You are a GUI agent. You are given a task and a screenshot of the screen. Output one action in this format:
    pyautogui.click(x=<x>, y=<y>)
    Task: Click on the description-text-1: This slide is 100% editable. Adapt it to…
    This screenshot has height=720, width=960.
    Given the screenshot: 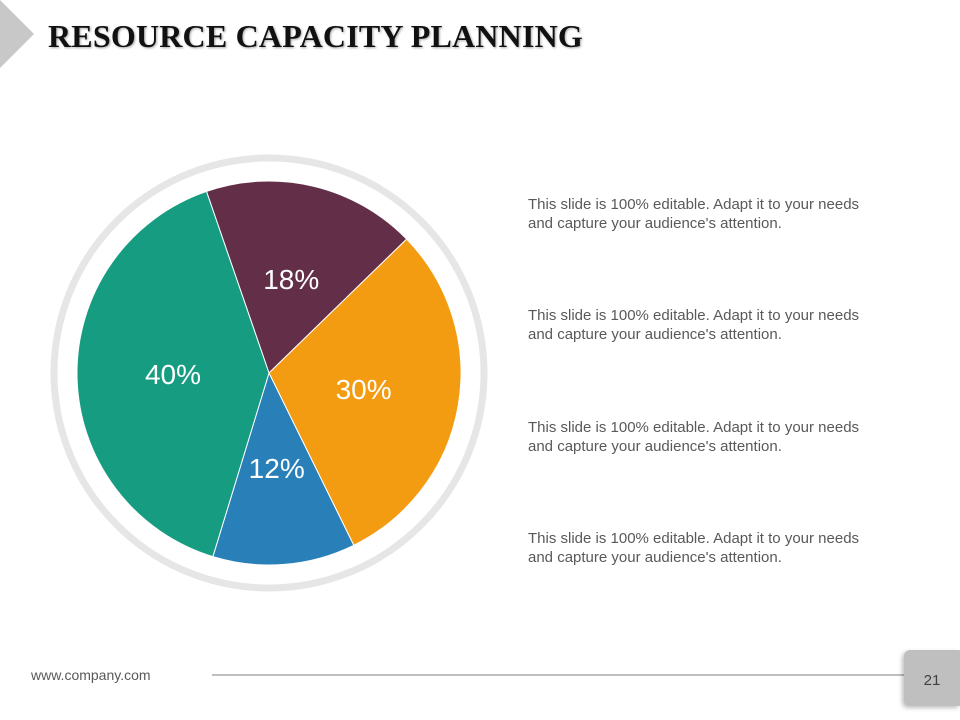 What is the action you would take?
    pyautogui.click(x=718, y=214)
    